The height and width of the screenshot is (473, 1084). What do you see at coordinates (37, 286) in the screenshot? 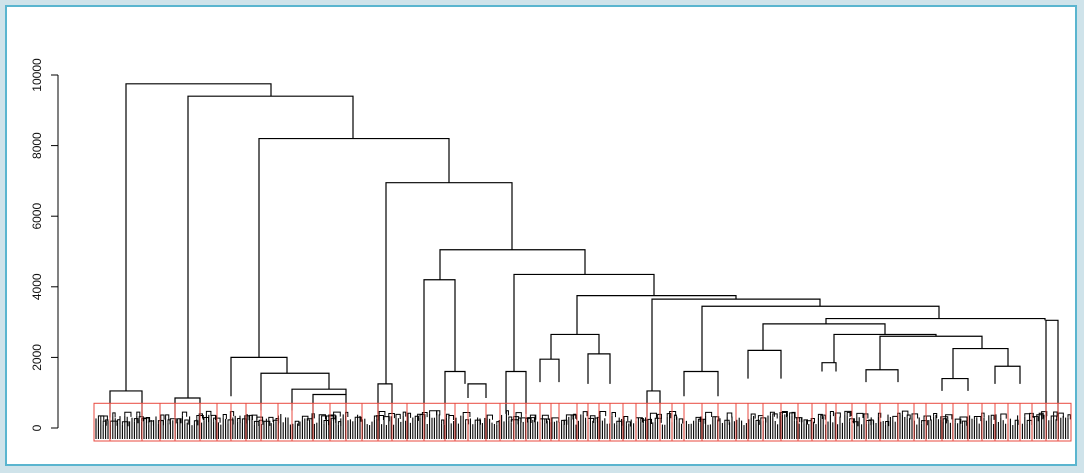
I see `y-tick-label: 4000` at bounding box center [37, 286].